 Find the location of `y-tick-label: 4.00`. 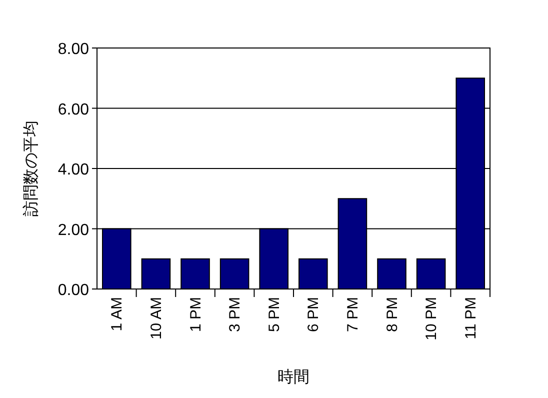

y-tick-label: 4.00 is located at coordinates (74, 170).